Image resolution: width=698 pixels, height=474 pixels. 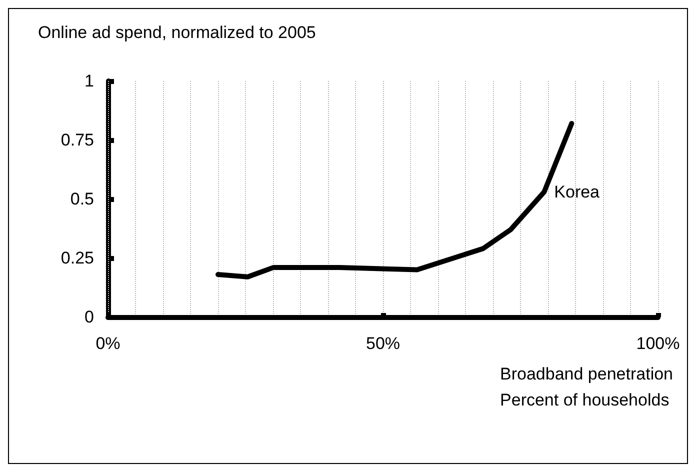 I want to click on y-tick-label: 0.25, so click(x=77, y=258).